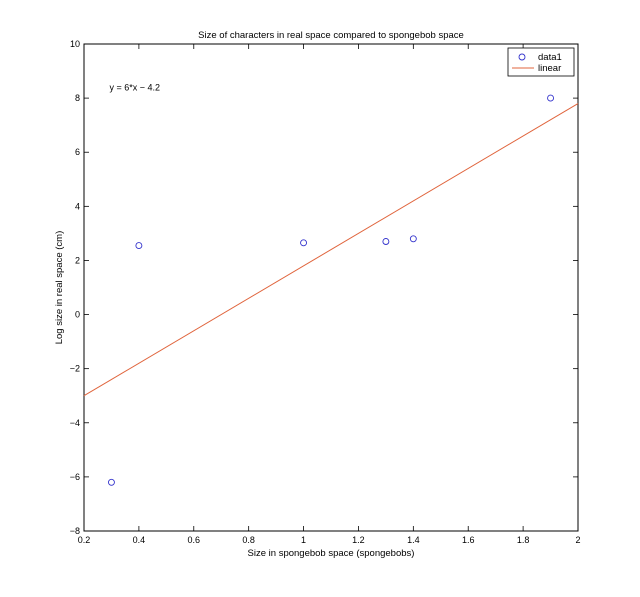 This screenshot has height=597, width=640. What do you see at coordinates (194, 540) in the screenshot?
I see `x-tick-label: 0.6` at bounding box center [194, 540].